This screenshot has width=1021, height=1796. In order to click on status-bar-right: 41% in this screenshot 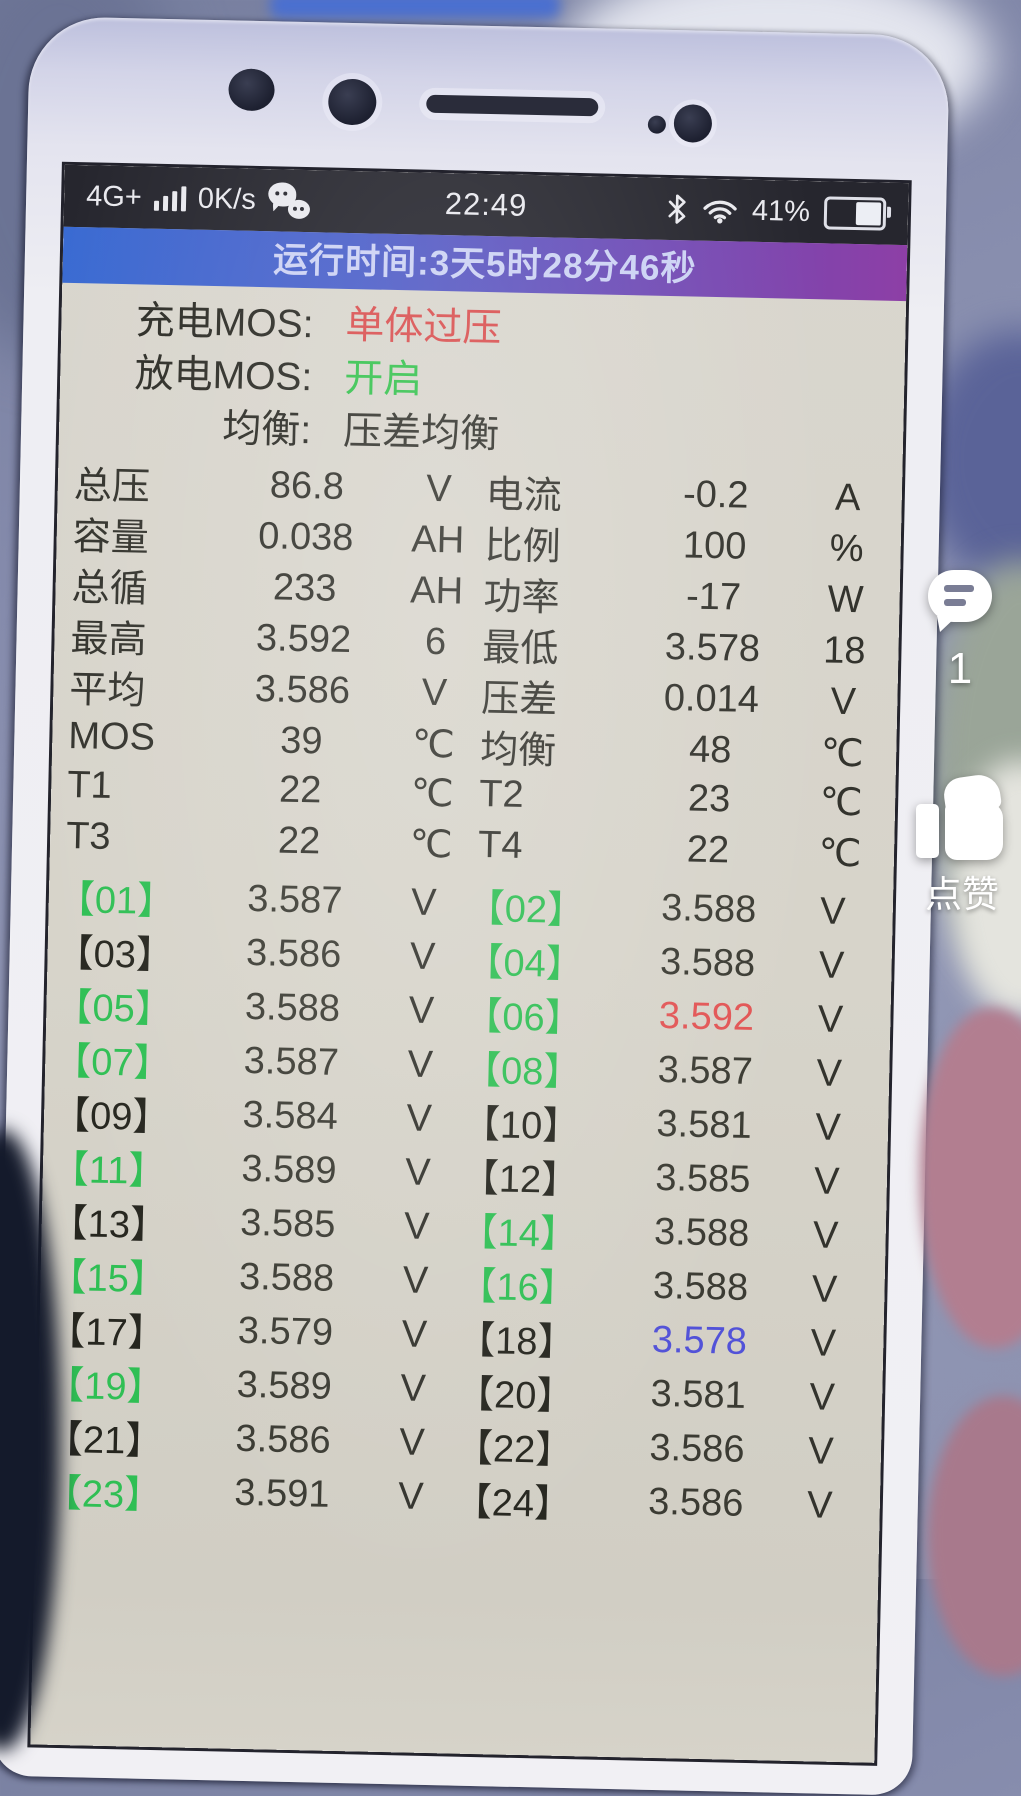, I will do `click(731, 210)`.